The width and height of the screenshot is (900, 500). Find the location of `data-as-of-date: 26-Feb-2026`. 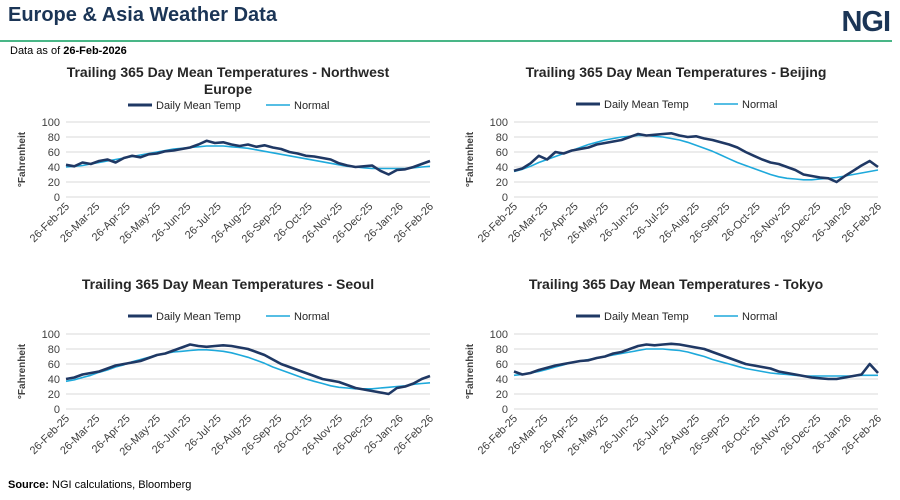

data-as-of-date: 26-Feb-2026 is located at coordinates (95, 51).